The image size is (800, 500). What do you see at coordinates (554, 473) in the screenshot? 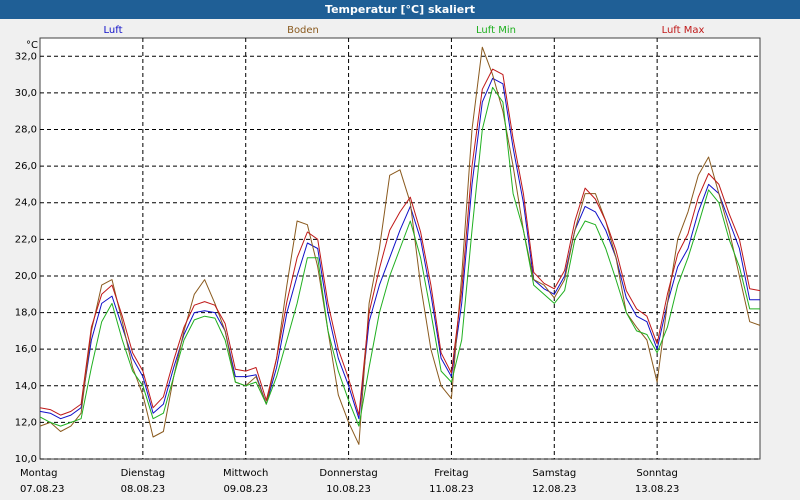
I see `x-tick-weekday: Samstag` at bounding box center [554, 473].